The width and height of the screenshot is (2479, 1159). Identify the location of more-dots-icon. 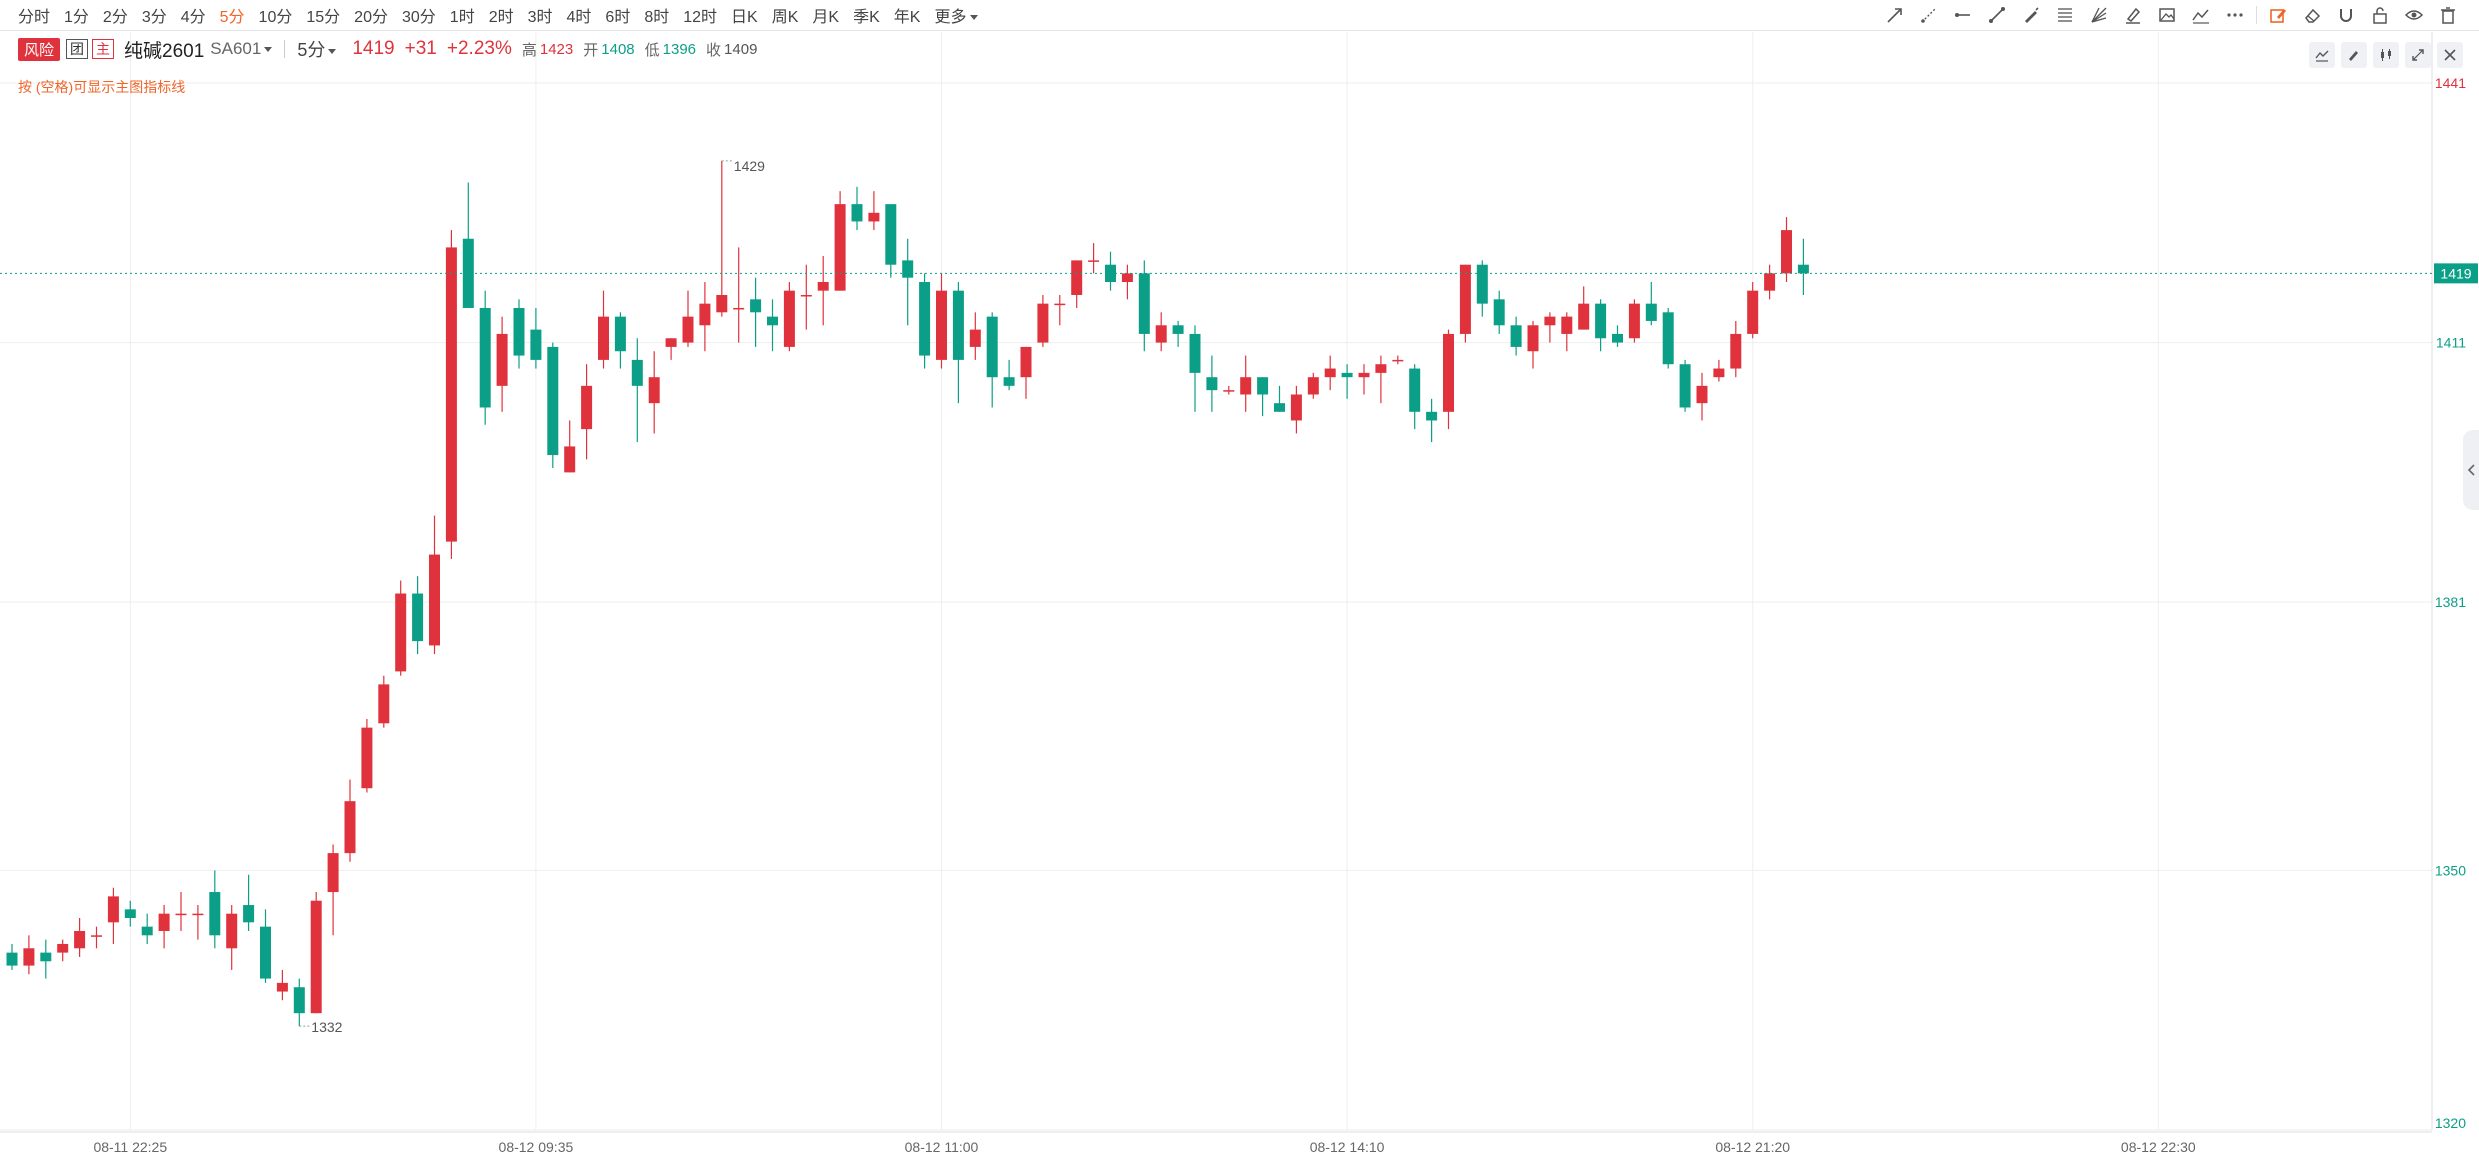
(2235, 15).